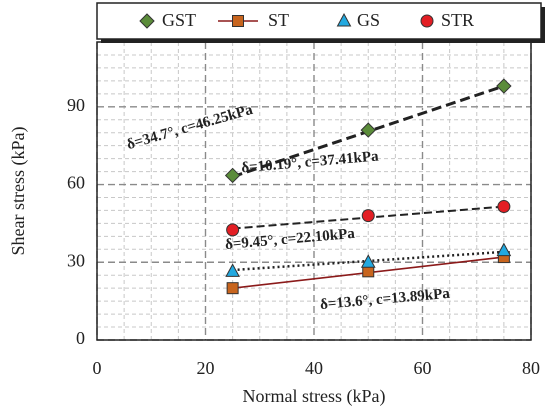 Image resolution: width=548 pixels, height=412 pixels. I want to click on y-tick-label: 30, so click(76, 260).